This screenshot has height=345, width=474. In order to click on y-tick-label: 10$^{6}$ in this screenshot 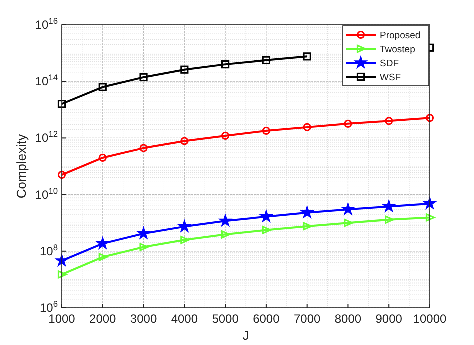, I will do `click(49, 307)`.